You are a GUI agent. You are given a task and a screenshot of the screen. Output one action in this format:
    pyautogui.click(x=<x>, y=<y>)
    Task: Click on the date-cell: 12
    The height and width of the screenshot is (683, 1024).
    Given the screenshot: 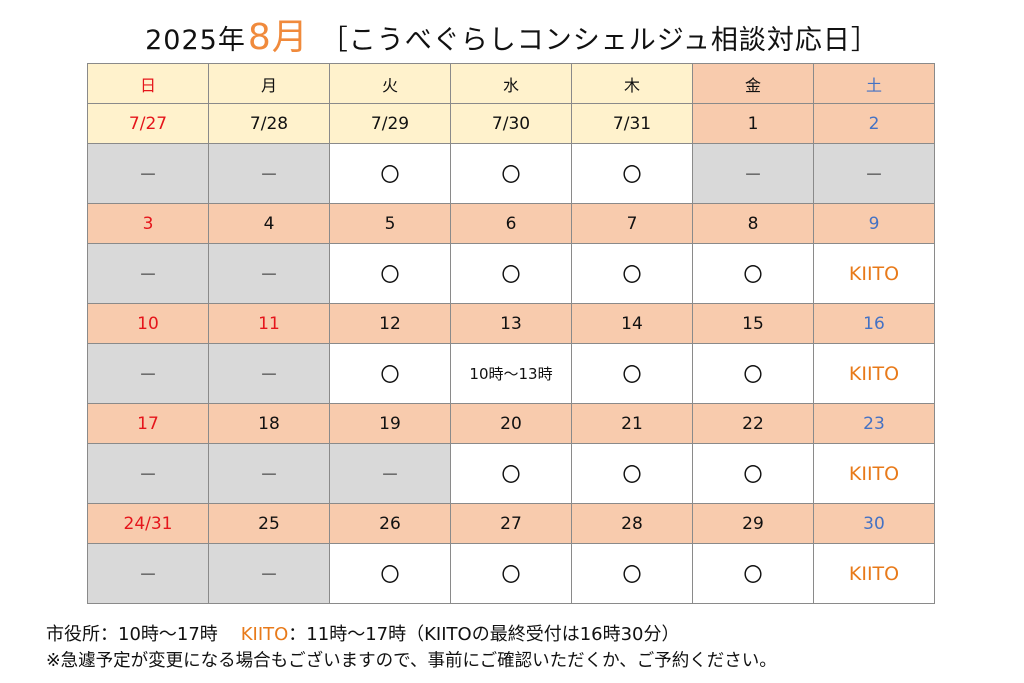 What is the action you would take?
    pyautogui.click(x=390, y=323)
    